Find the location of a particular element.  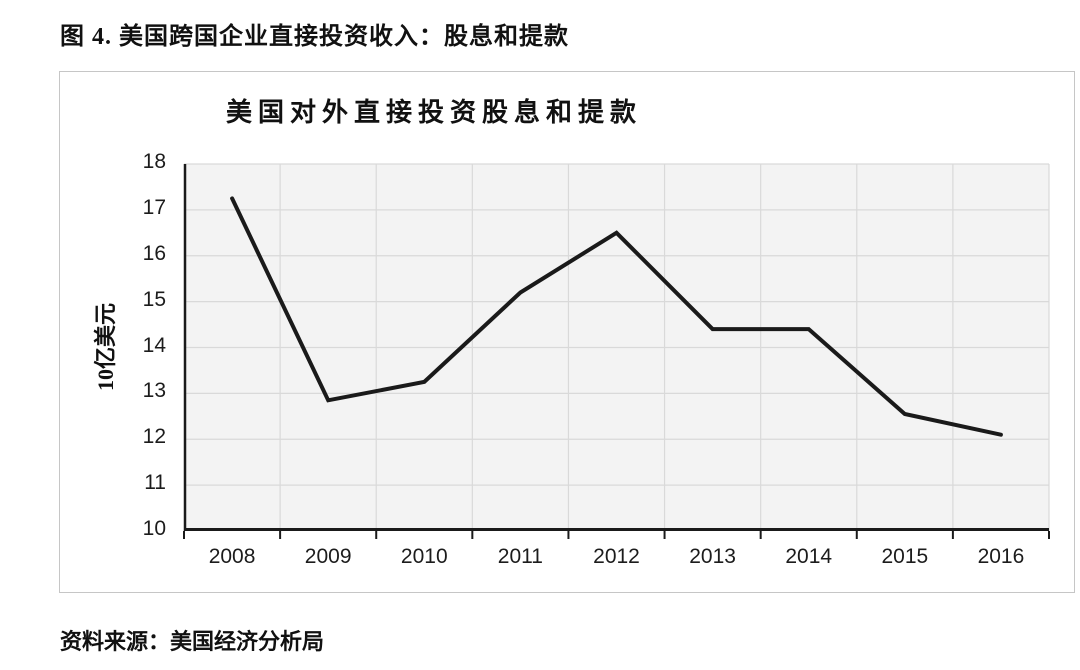

y-tick-label: 15 is located at coordinates (154, 299).